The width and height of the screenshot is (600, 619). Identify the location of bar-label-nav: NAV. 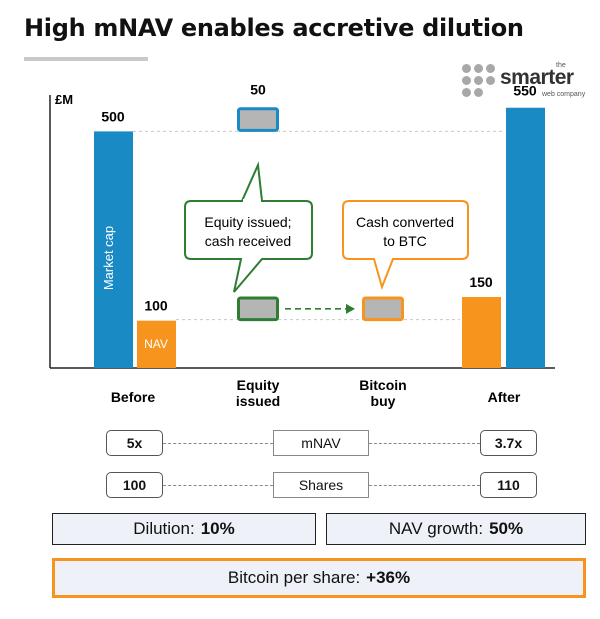
(156, 344).